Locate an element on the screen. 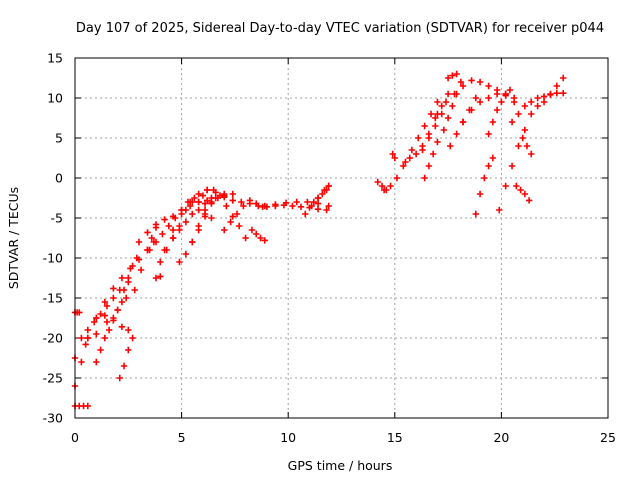 Image resolution: width=640 pixels, height=480 pixels. x-tick-label: 25 is located at coordinates (608, 437).